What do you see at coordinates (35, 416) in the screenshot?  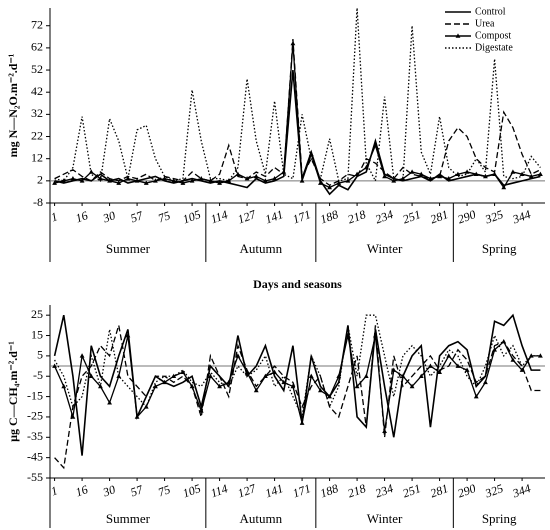 I see `y-tick-label: -25` at bounding box center [35, 416].